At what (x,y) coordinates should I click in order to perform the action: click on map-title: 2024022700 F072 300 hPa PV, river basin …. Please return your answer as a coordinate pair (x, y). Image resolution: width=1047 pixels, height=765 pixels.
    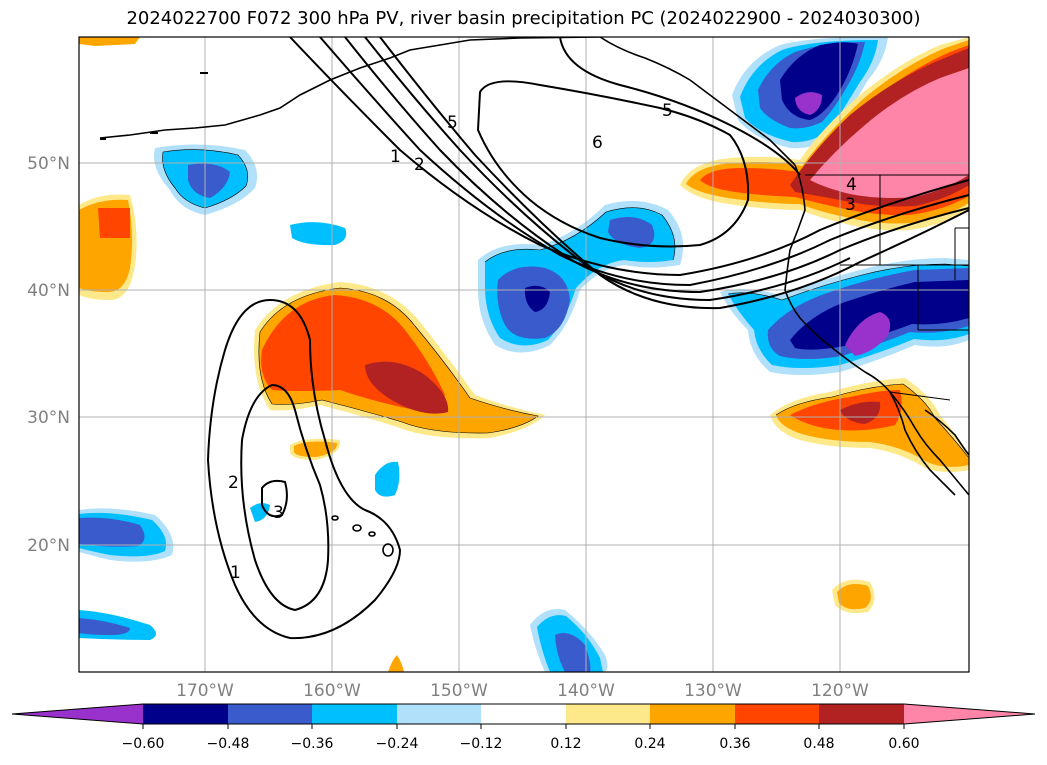
    Looking at the image, I should click on (523, 18).